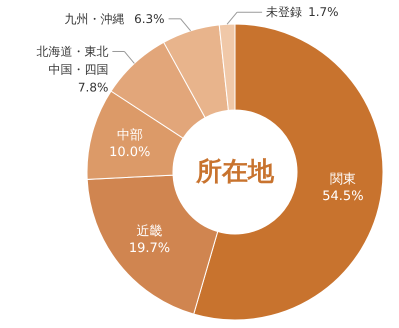  Describe the element at coordinates (149, 248) in the screenshot. I see `data-label: 19.7%` at that location.